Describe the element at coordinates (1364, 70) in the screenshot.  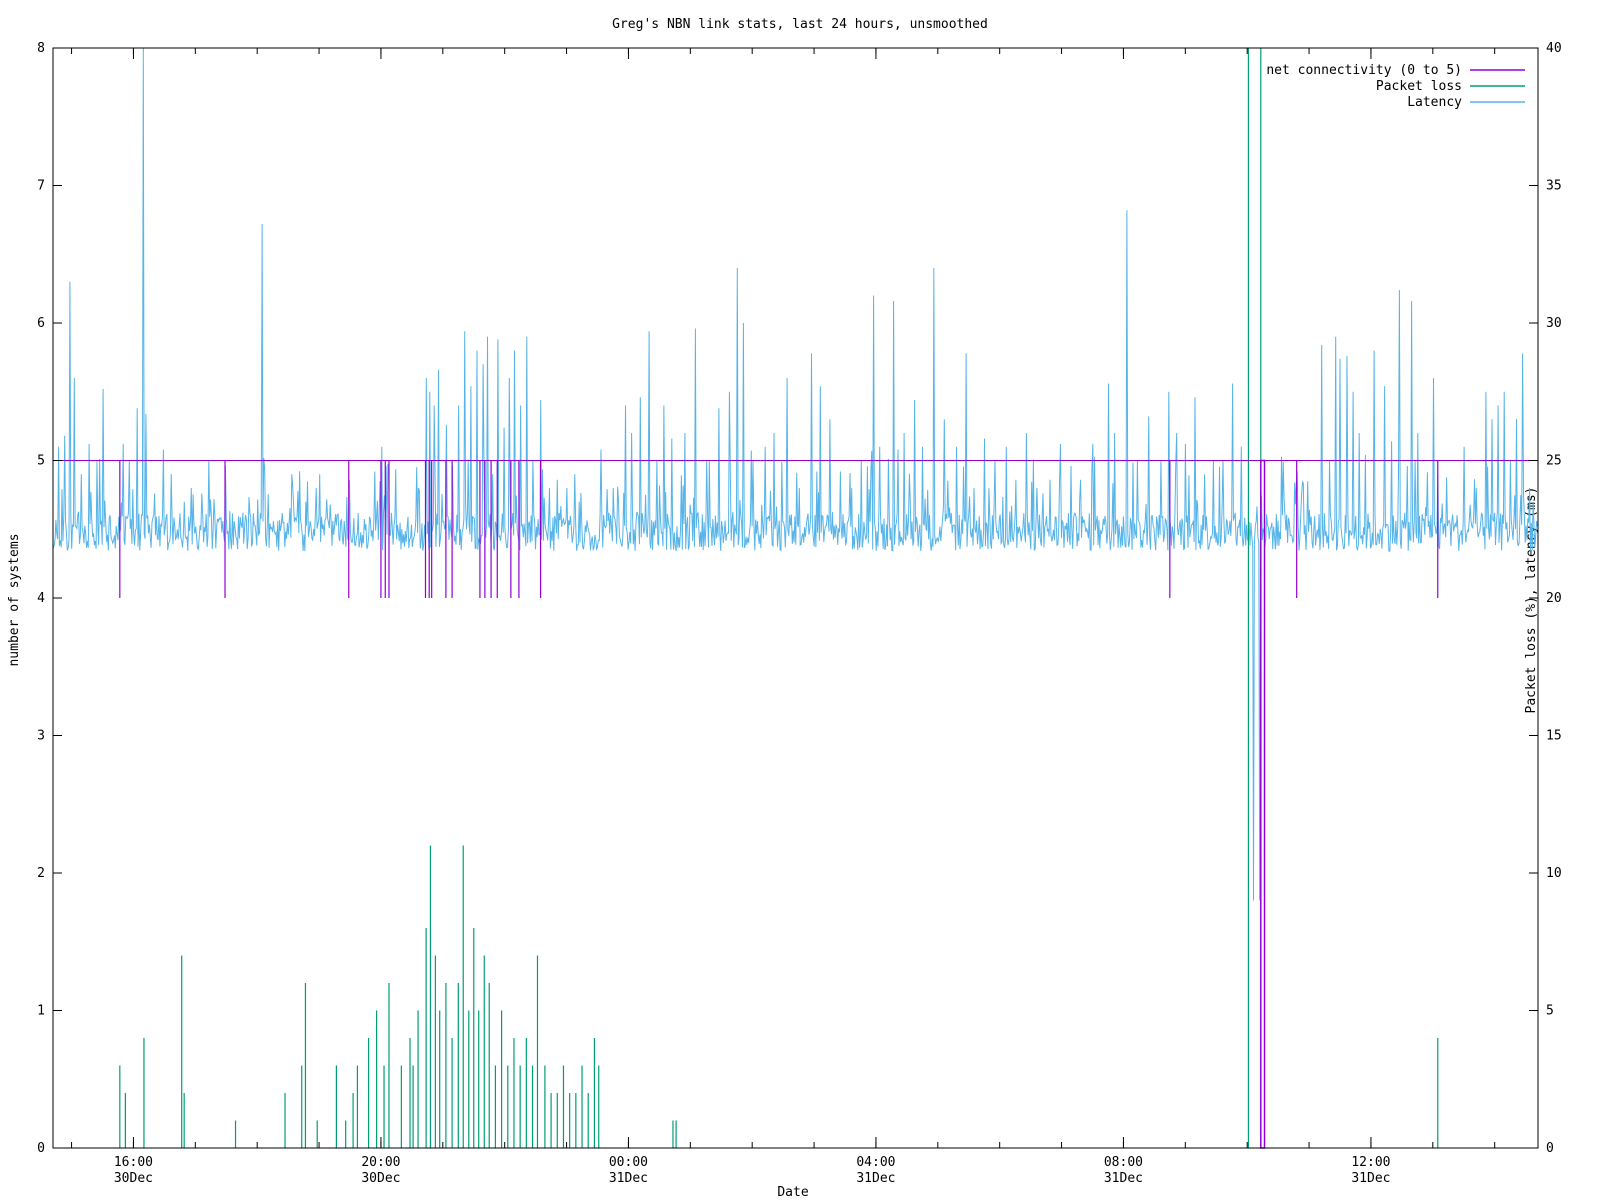
I see `legend-label: net connectivity (0 to 5)` at that location.